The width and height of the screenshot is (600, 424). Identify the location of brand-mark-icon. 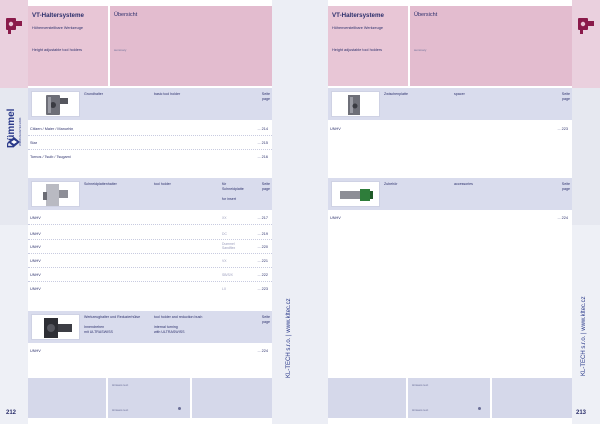
(14, 142).